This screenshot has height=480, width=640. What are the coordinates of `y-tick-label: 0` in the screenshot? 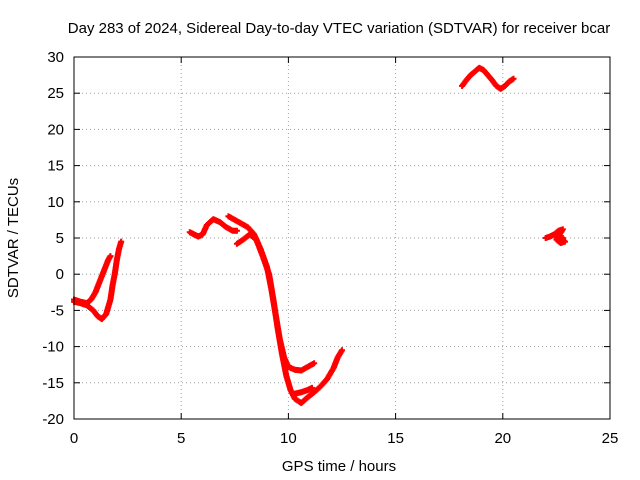 It's located at (60, 274).